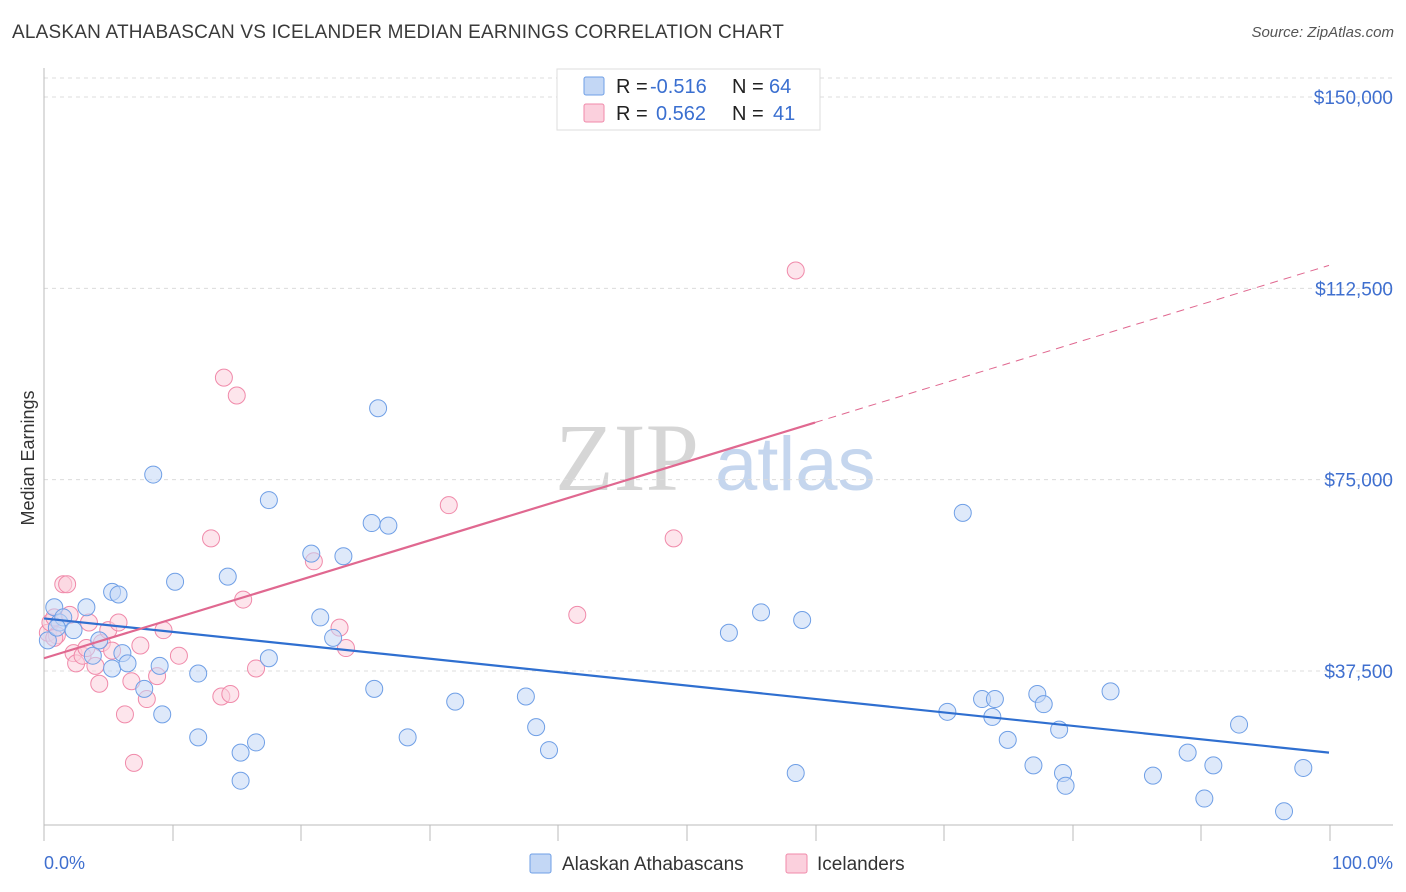  I want to click on icelander-trend-line, so click(429, 540).